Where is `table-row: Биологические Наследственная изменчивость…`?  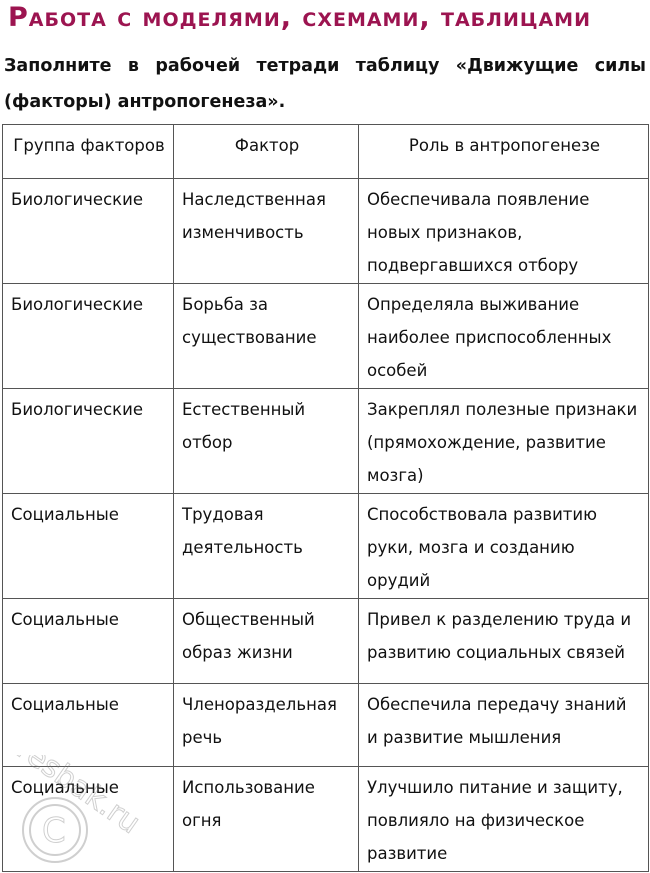
table-row: Биологические Наследственная изменчивость… is located at coordinates (325, 231).